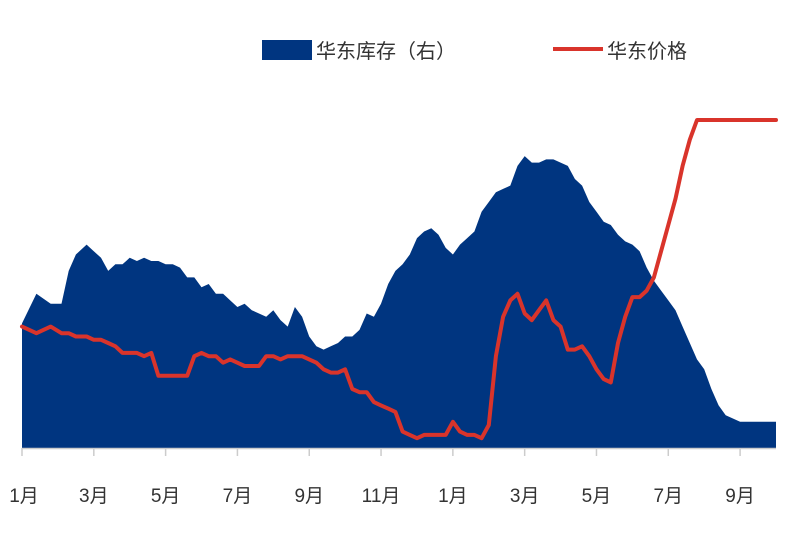 Image resolution: width=800 pixels, height=540 pixels. I want to click on x-tick-label: 11月, so click(381, 496).